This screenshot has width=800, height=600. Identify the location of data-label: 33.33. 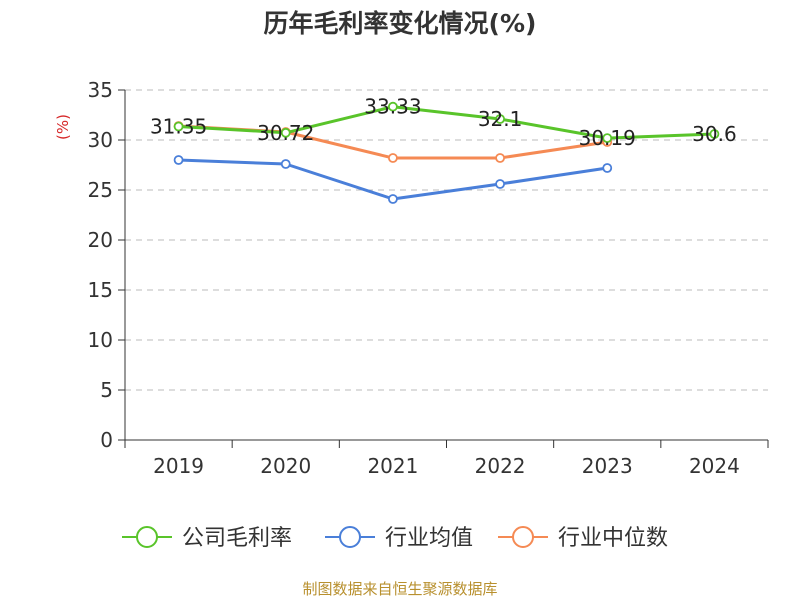
(392, 107).